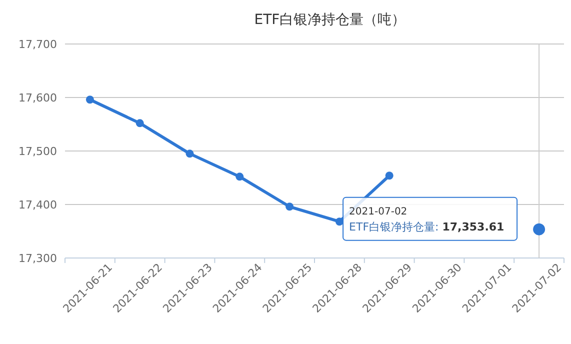 This screenshot has height=344, width=571. What do you see at coordinates (330, 20) in the screenshot?
I see `chart-title: ETF白银净持仓量（吨）` at bounding box center [330, 20].